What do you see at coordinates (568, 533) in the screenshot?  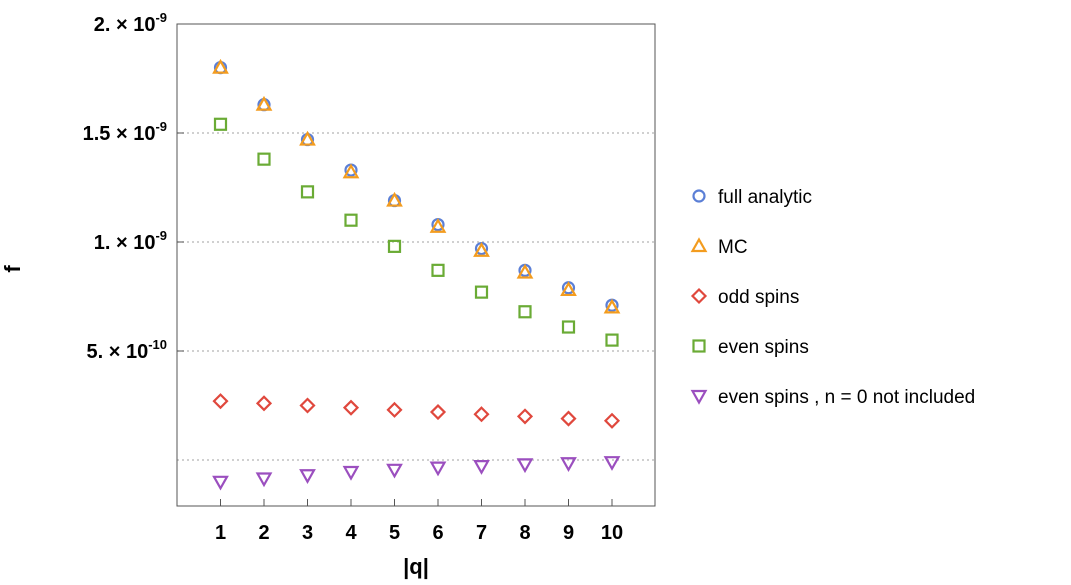 I see `x-tick-label: 9` at bounding box center [568, 533].